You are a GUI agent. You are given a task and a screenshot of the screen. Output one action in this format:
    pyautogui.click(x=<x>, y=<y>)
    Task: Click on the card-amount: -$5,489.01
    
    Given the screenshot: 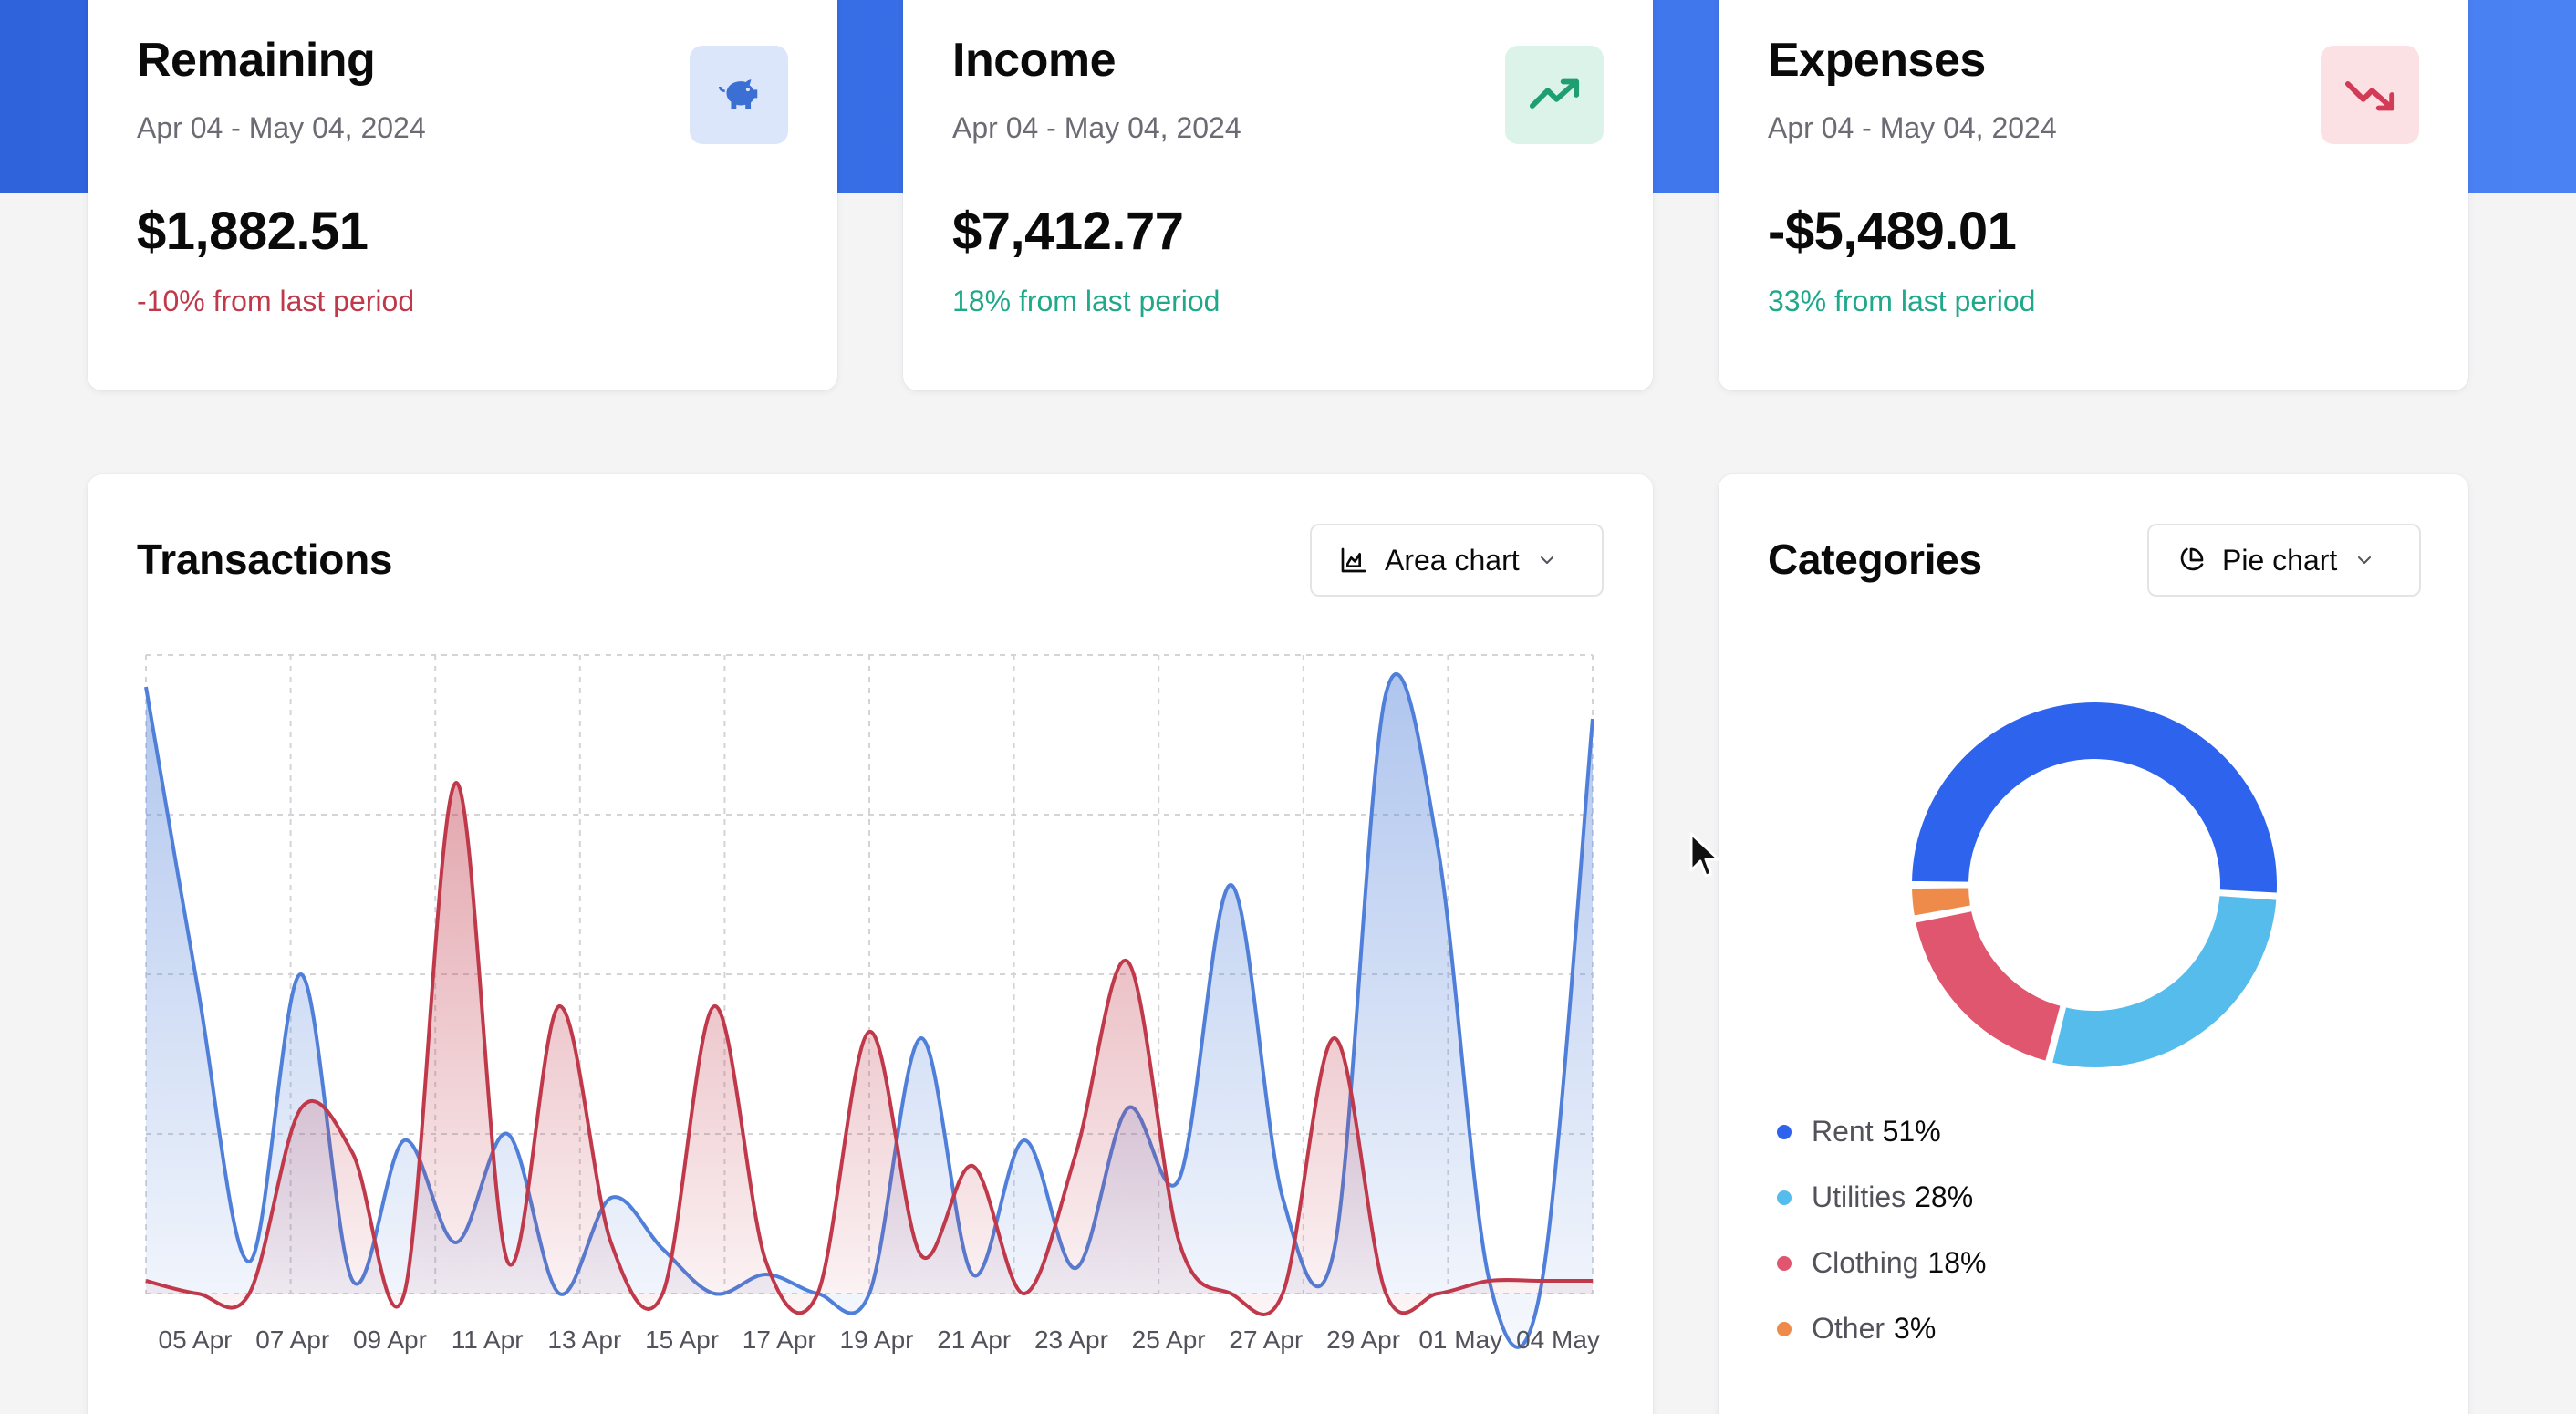 What is the action you would take?
    pyautogui.click(x=1893, y=231)
    